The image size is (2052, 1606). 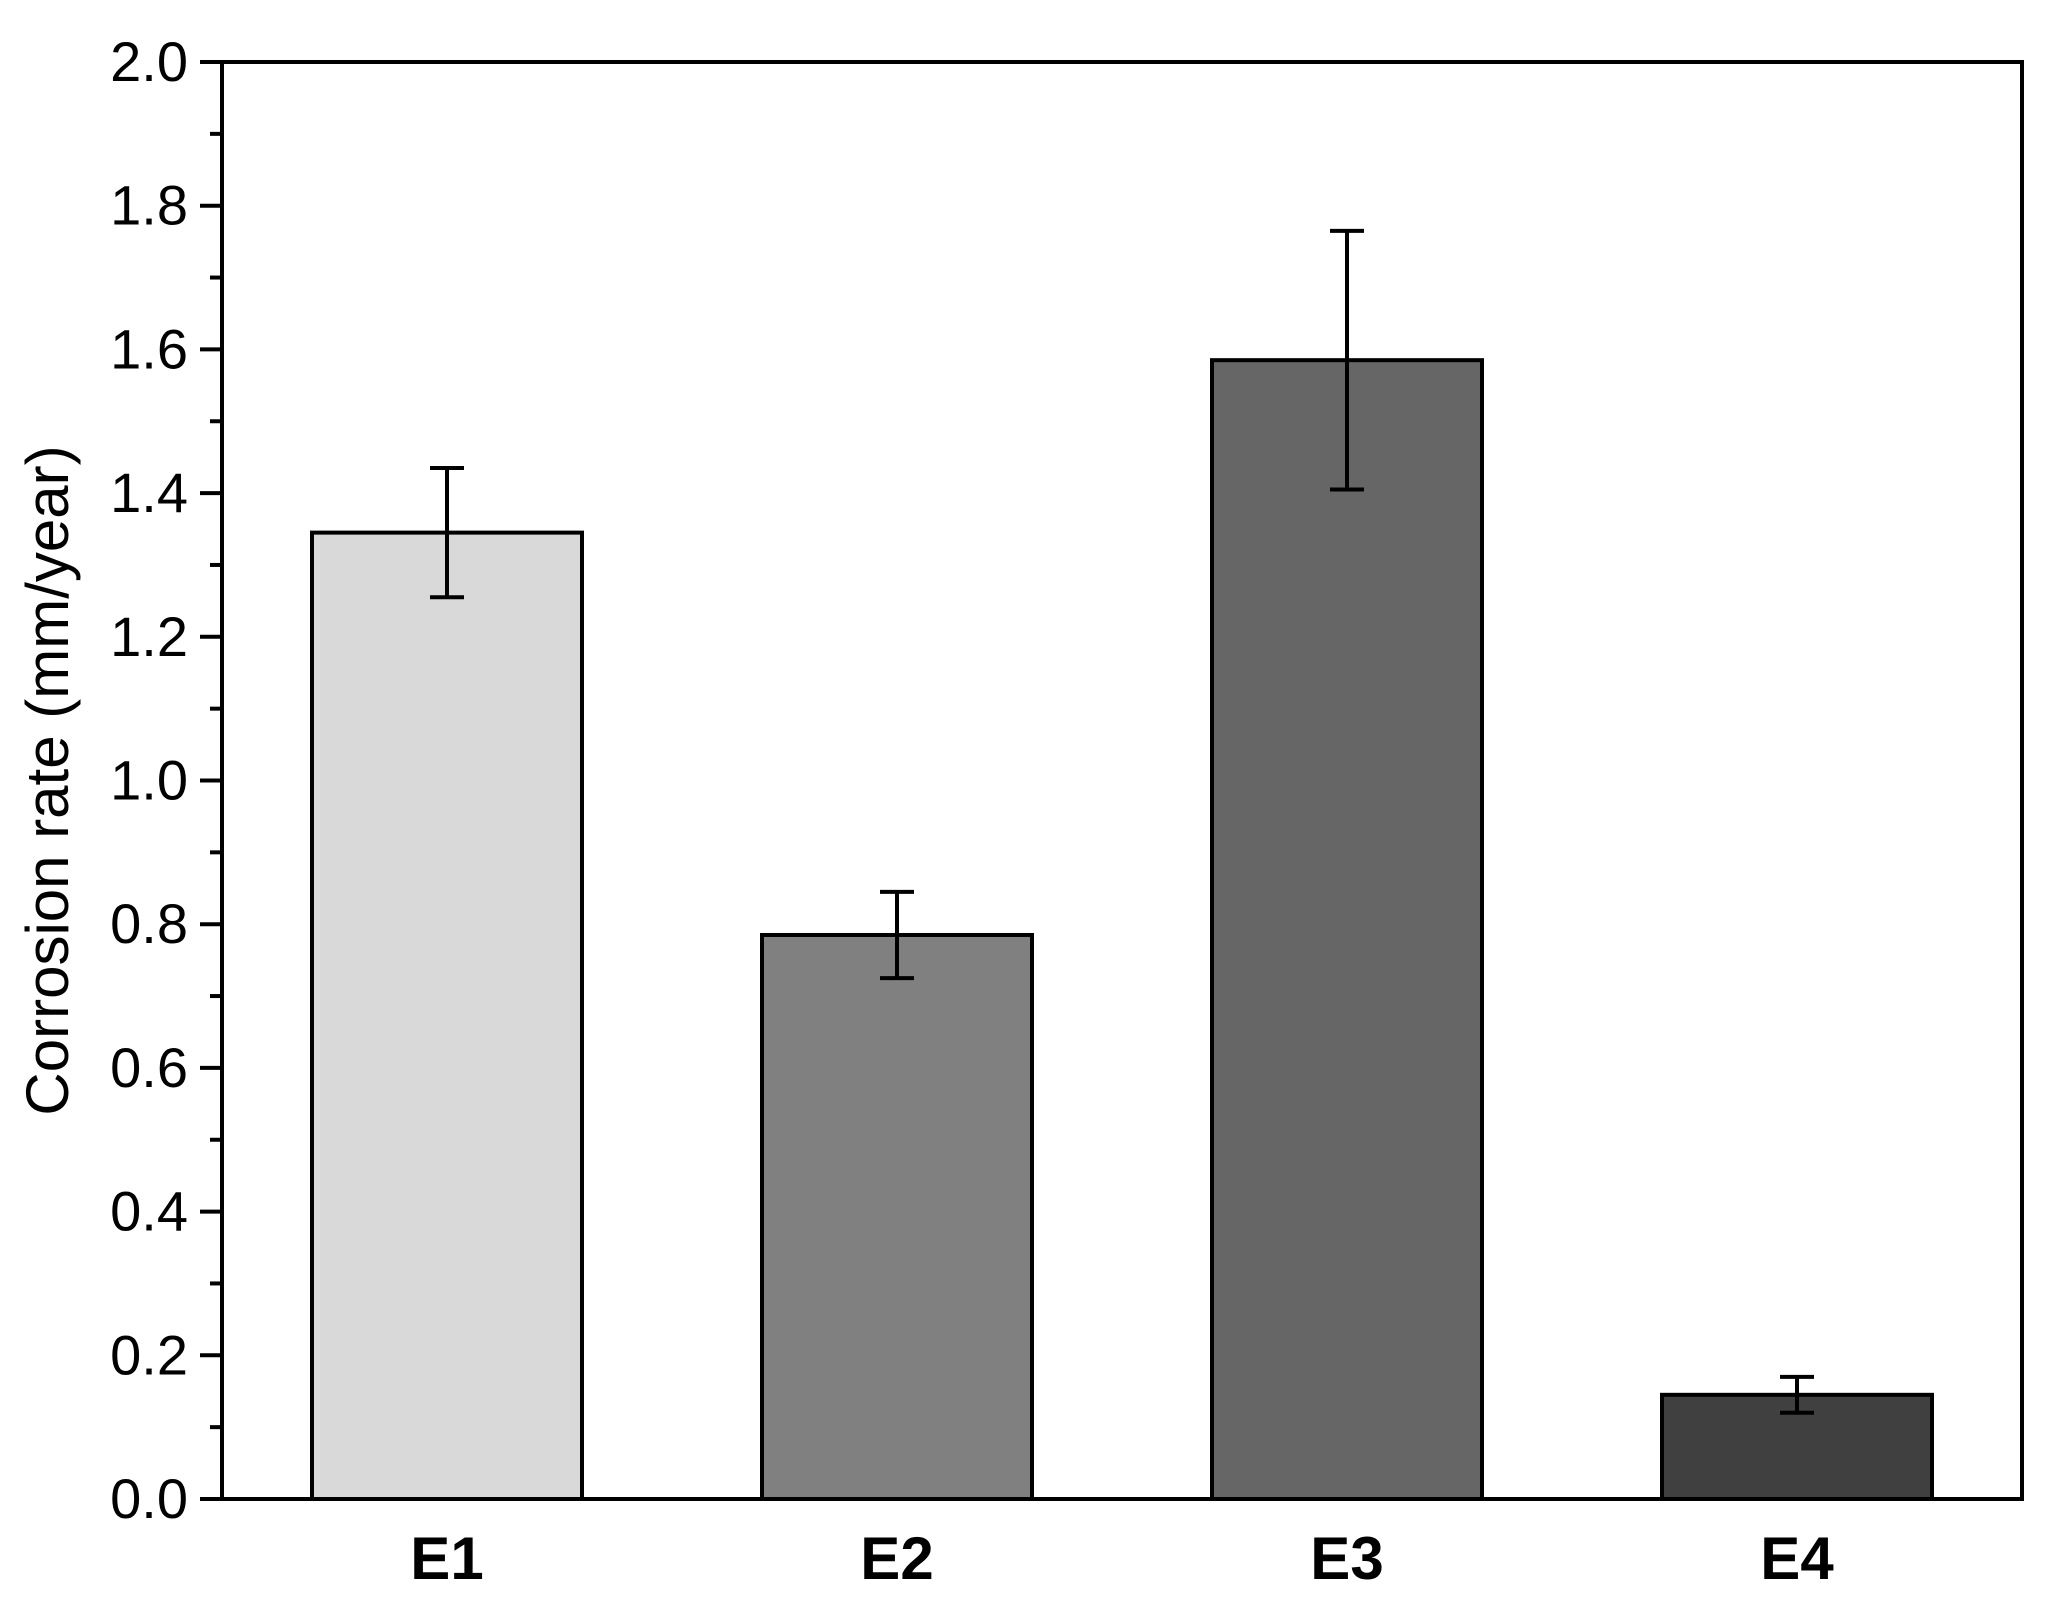 What do you see at coordinates (149, 348) in the screenshot?
I see `y-tick-label: 1.6` at bounding box center [149, 348].